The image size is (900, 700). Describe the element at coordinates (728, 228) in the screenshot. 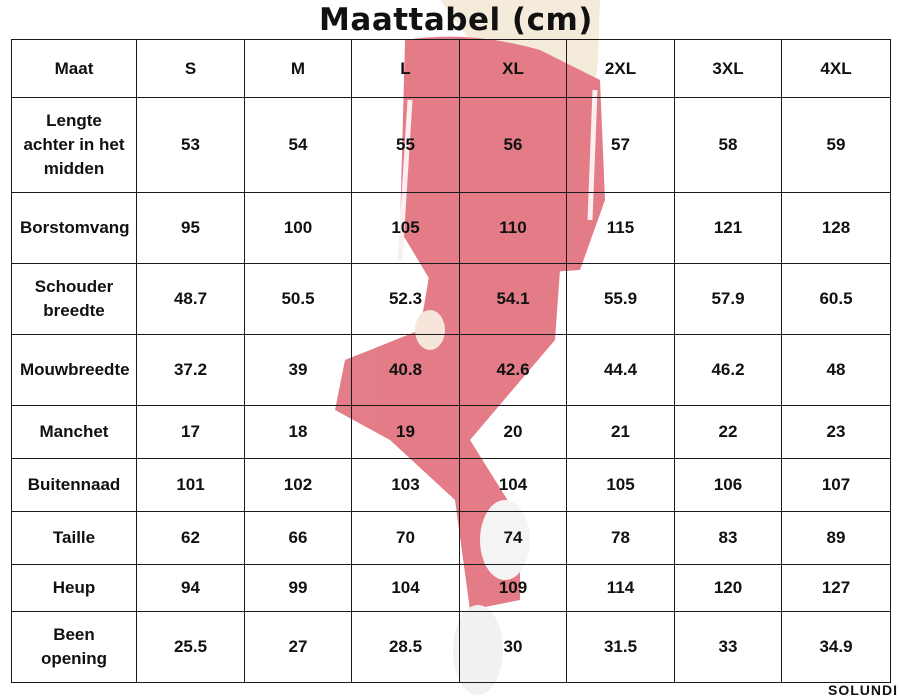

I see `value-cell: 121` at that location.